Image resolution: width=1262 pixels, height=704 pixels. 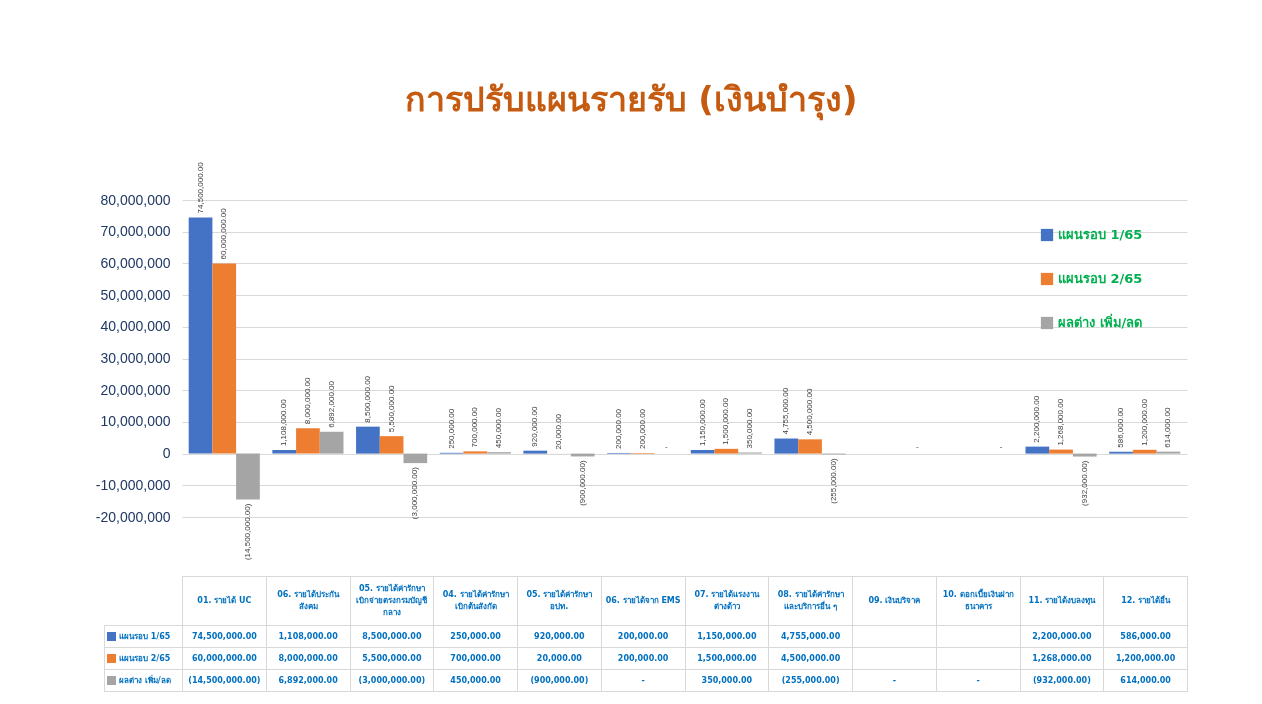 I want to click on y-tick-label: 80,000,000, so click(x=135, y=199).